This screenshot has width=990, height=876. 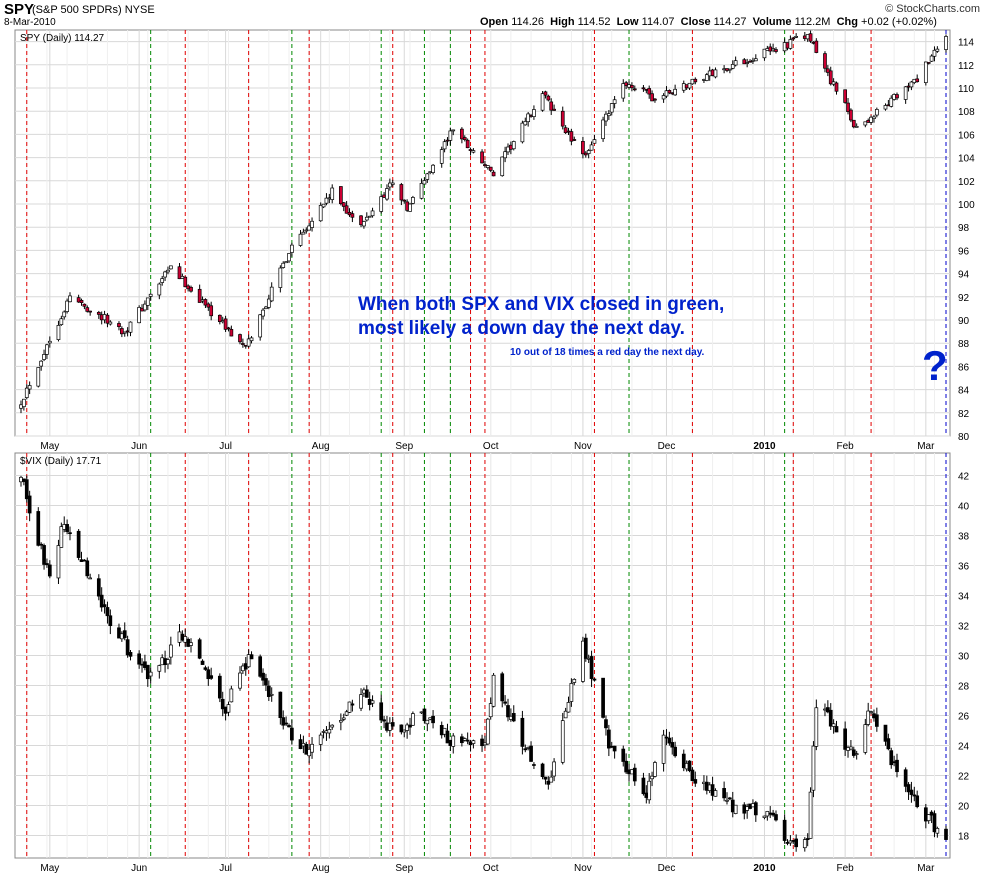 What do you see at coordinates (964, 228) in the screenshot?
I see `y-tick-label: 98` at bounding box center [964, 228].